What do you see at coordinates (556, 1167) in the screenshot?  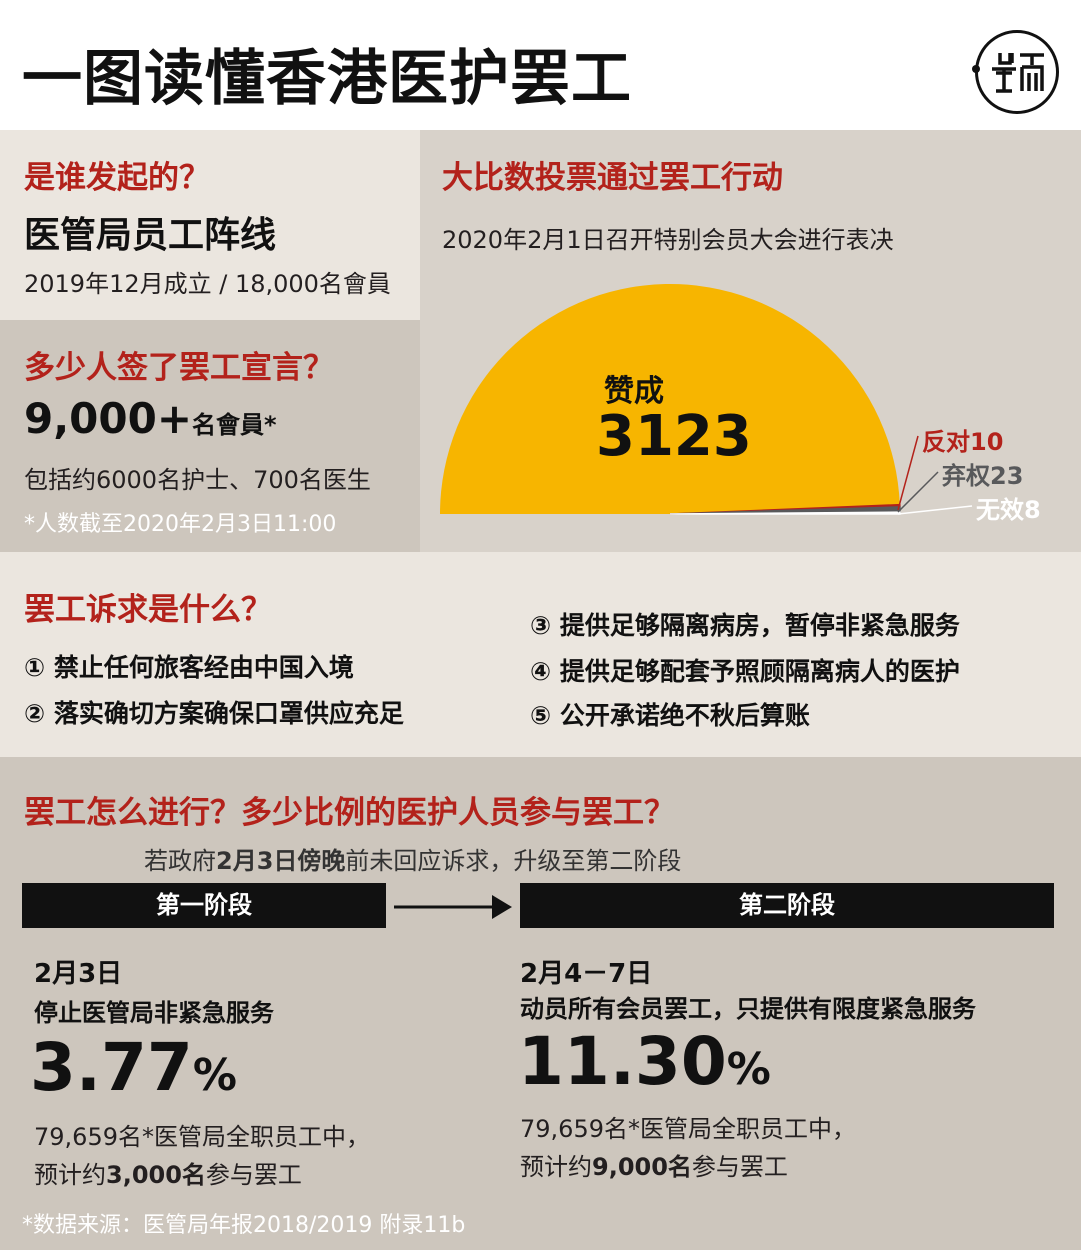 I see `stage2-line2-pre: 预计约` at bounding box center [556, 1167].